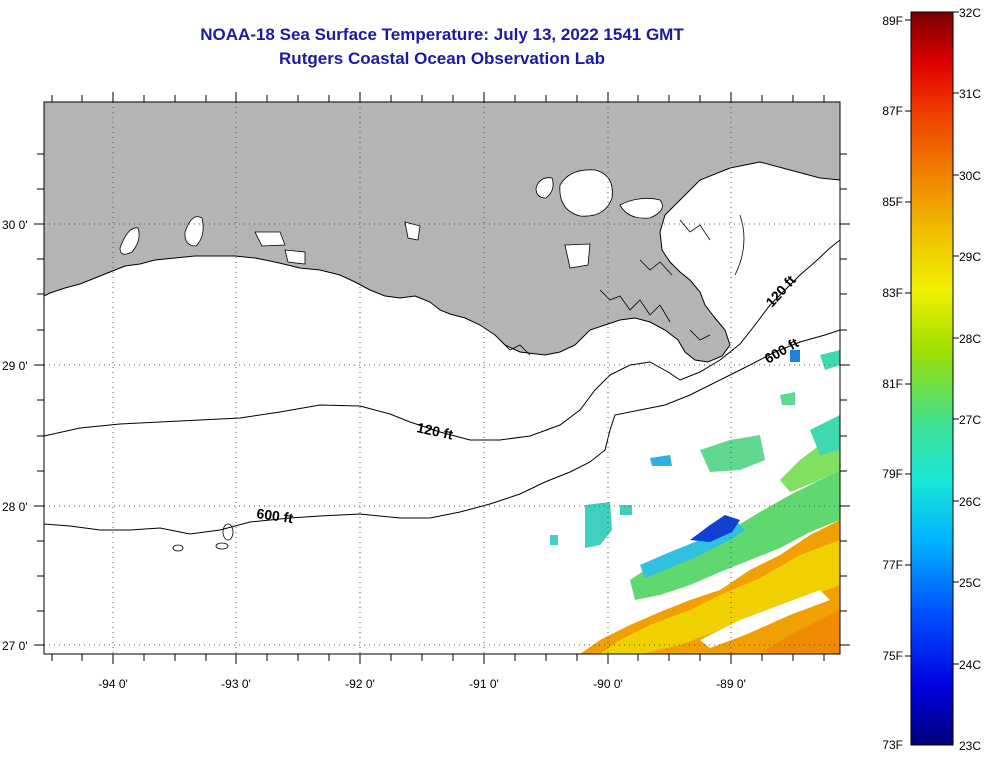 The height and width of the screenshot is (761, 992). I want to click on colorbar-label-c: 31C, so click(970, 94).